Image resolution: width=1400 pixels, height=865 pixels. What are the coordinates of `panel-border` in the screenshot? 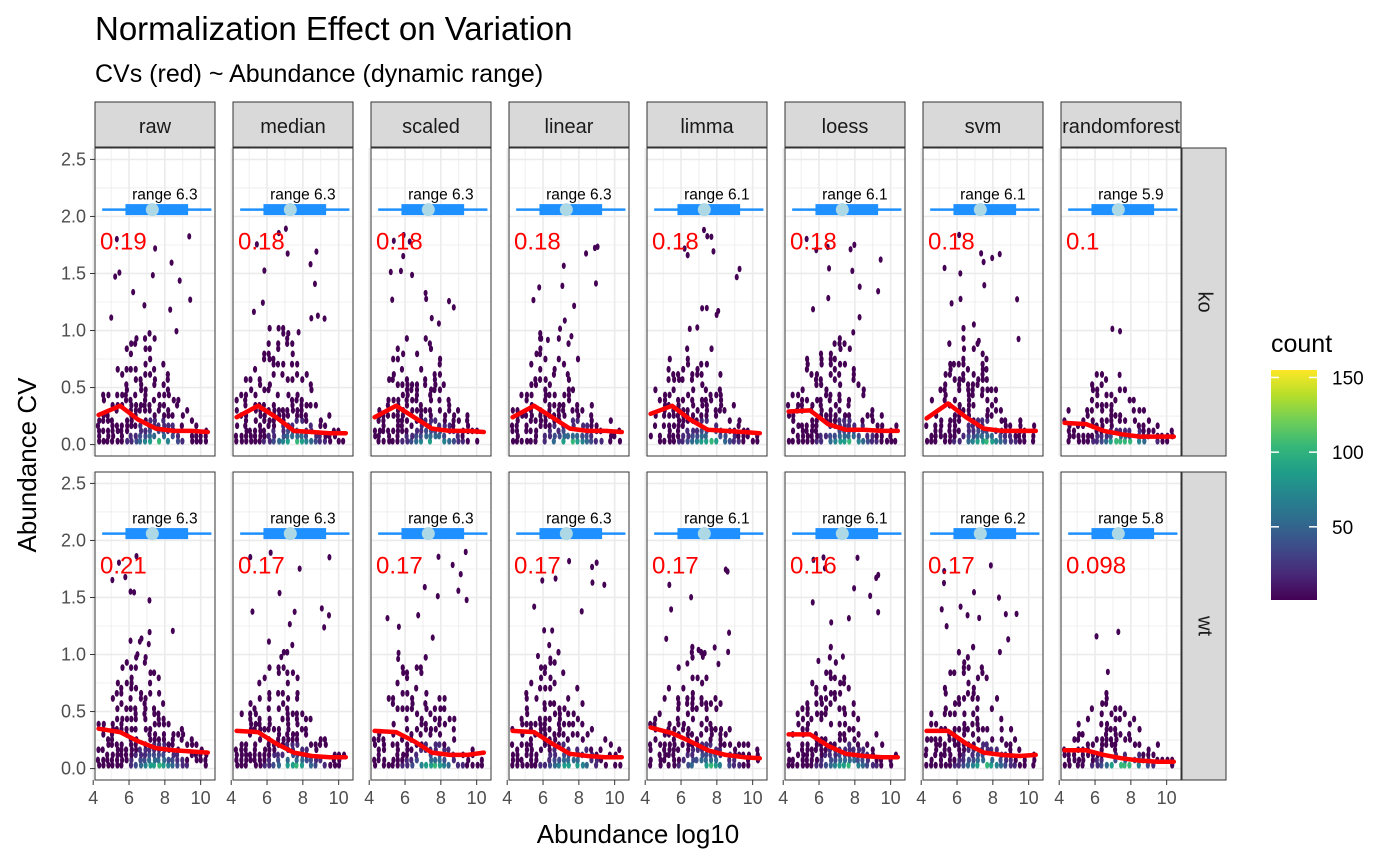 It's located at (569, 626).